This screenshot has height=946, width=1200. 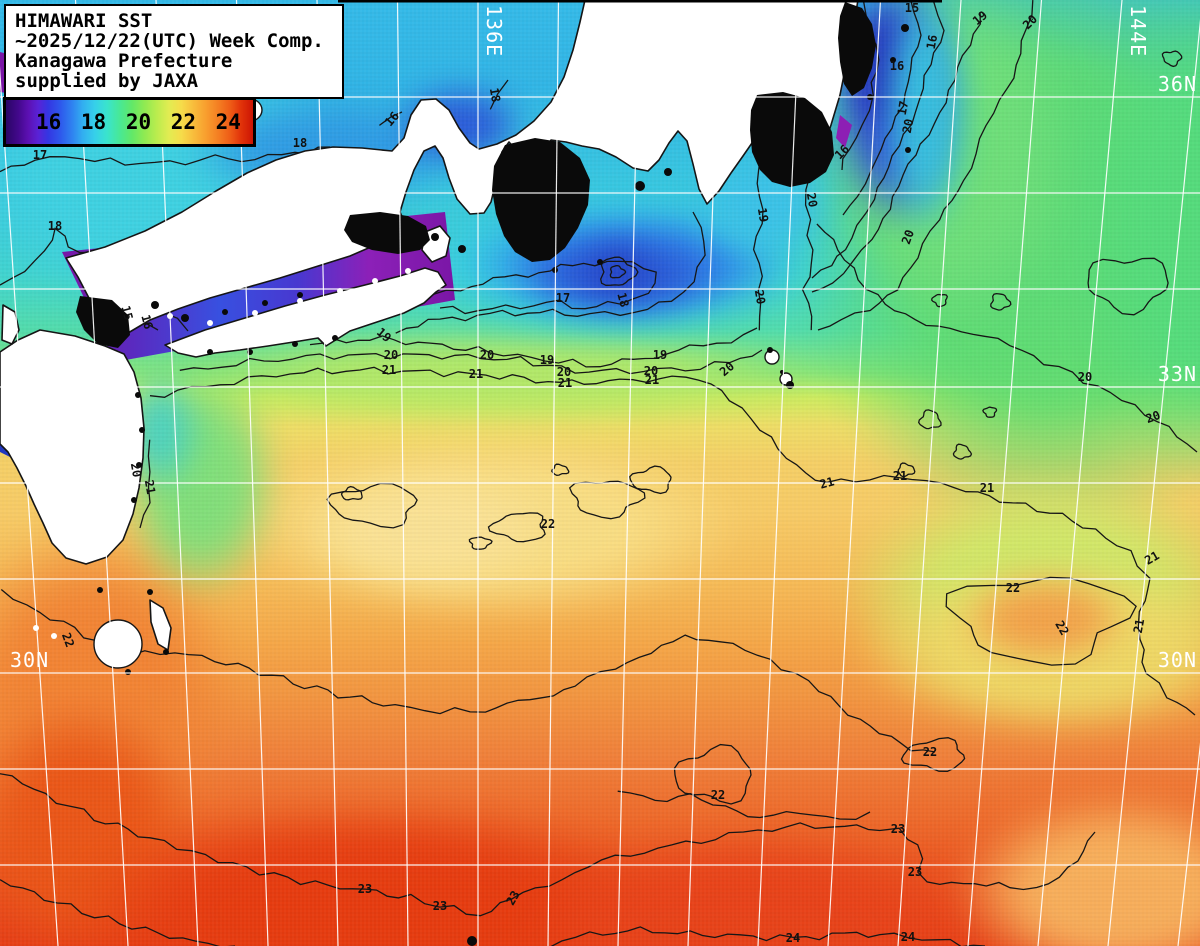 I want to click on title-line-product: HIMAWARI SST, so click(x=84, y=21).